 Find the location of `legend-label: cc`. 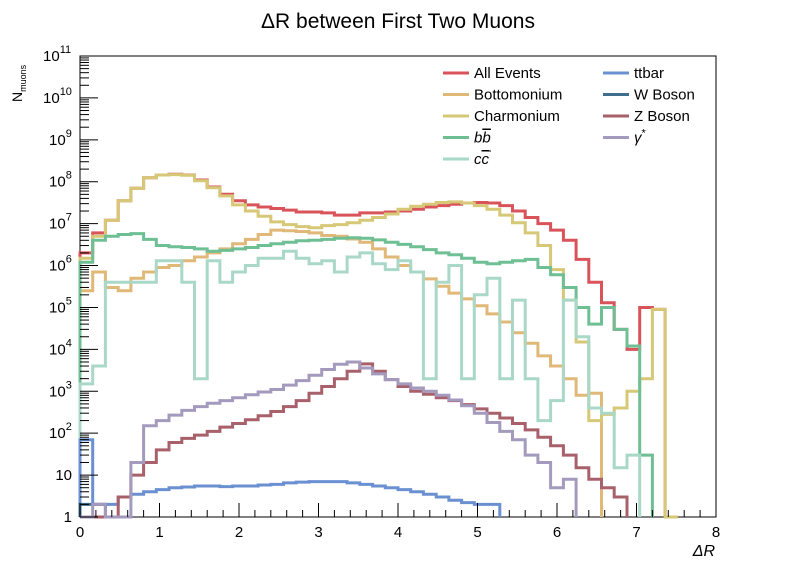

legend-label: cc is located at coordinates (482, 159).